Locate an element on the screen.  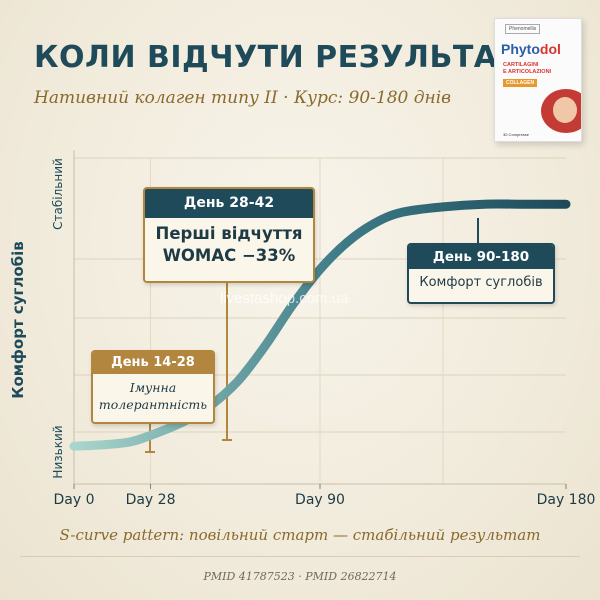
page-title: КОЛИ ВІДЧУТИ РЕЗУЛЬТАТ? is located at coordinates (285, 57).